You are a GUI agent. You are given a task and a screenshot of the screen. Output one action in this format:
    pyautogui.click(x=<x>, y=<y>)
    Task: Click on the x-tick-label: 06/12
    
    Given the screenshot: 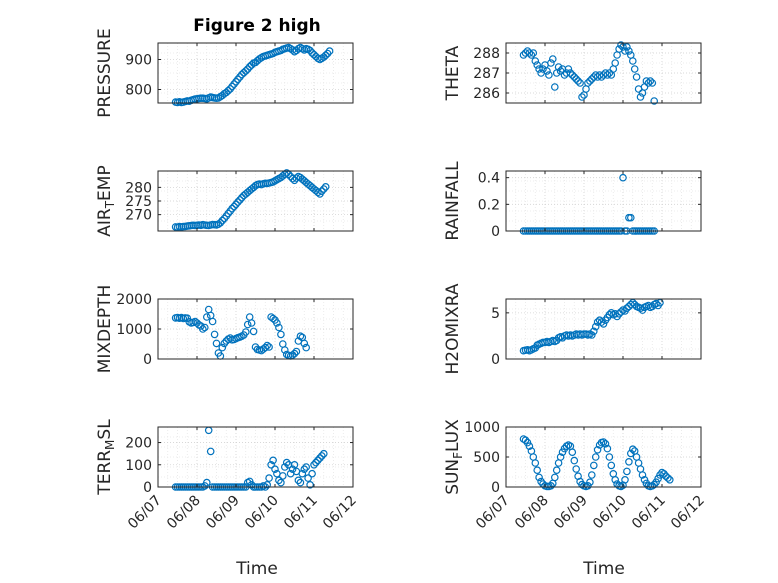 What is the action you would take?
    pyautogui.click(x=688, y=513)
    